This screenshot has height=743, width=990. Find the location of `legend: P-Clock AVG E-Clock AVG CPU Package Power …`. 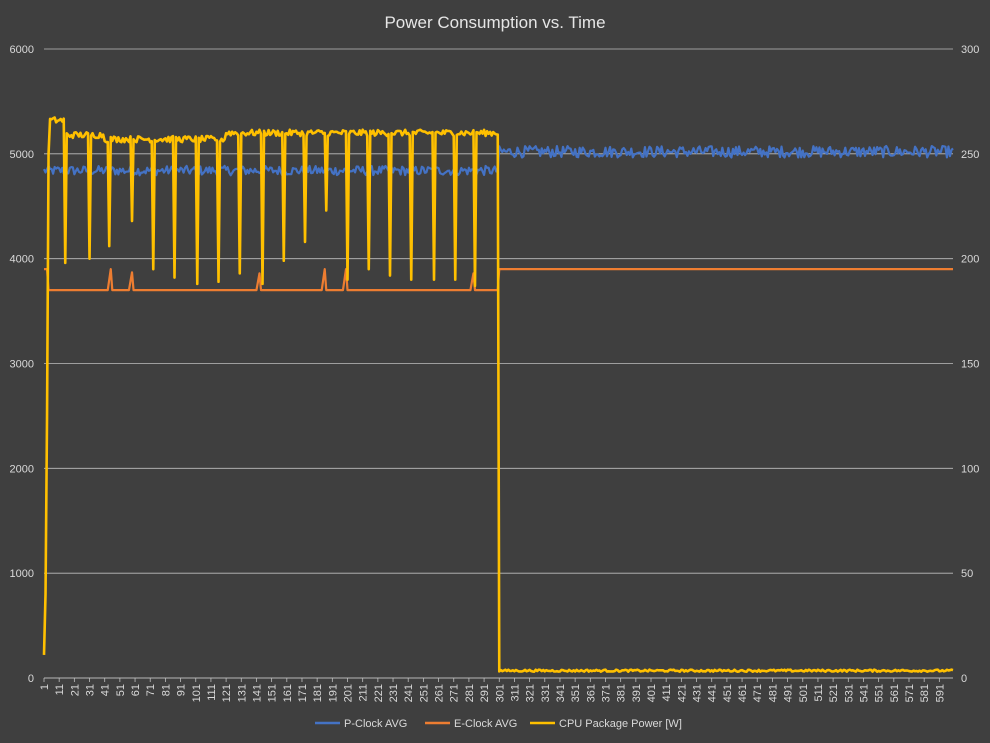

legend: P-Clock AVG E-Clock AVG CPU Package Power … is located at coordinates (498, 724).